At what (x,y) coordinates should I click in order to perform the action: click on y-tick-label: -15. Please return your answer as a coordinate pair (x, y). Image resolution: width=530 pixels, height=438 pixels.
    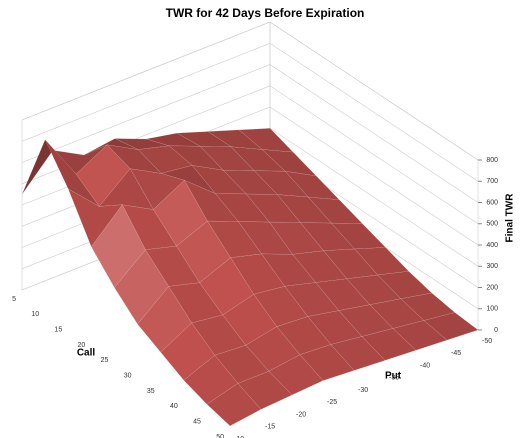
    Looking at the image, I should click on (270, 427).